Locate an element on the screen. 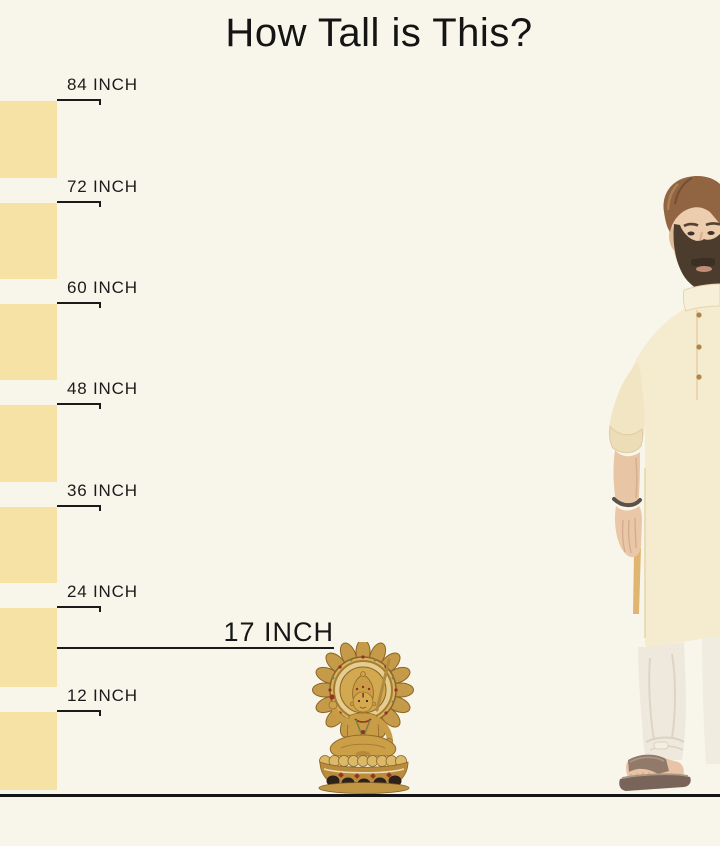 Image resolution: width=720 pixels, height=846 pixels. page-title: How Tall is This? is located at coordinates (379, 33).